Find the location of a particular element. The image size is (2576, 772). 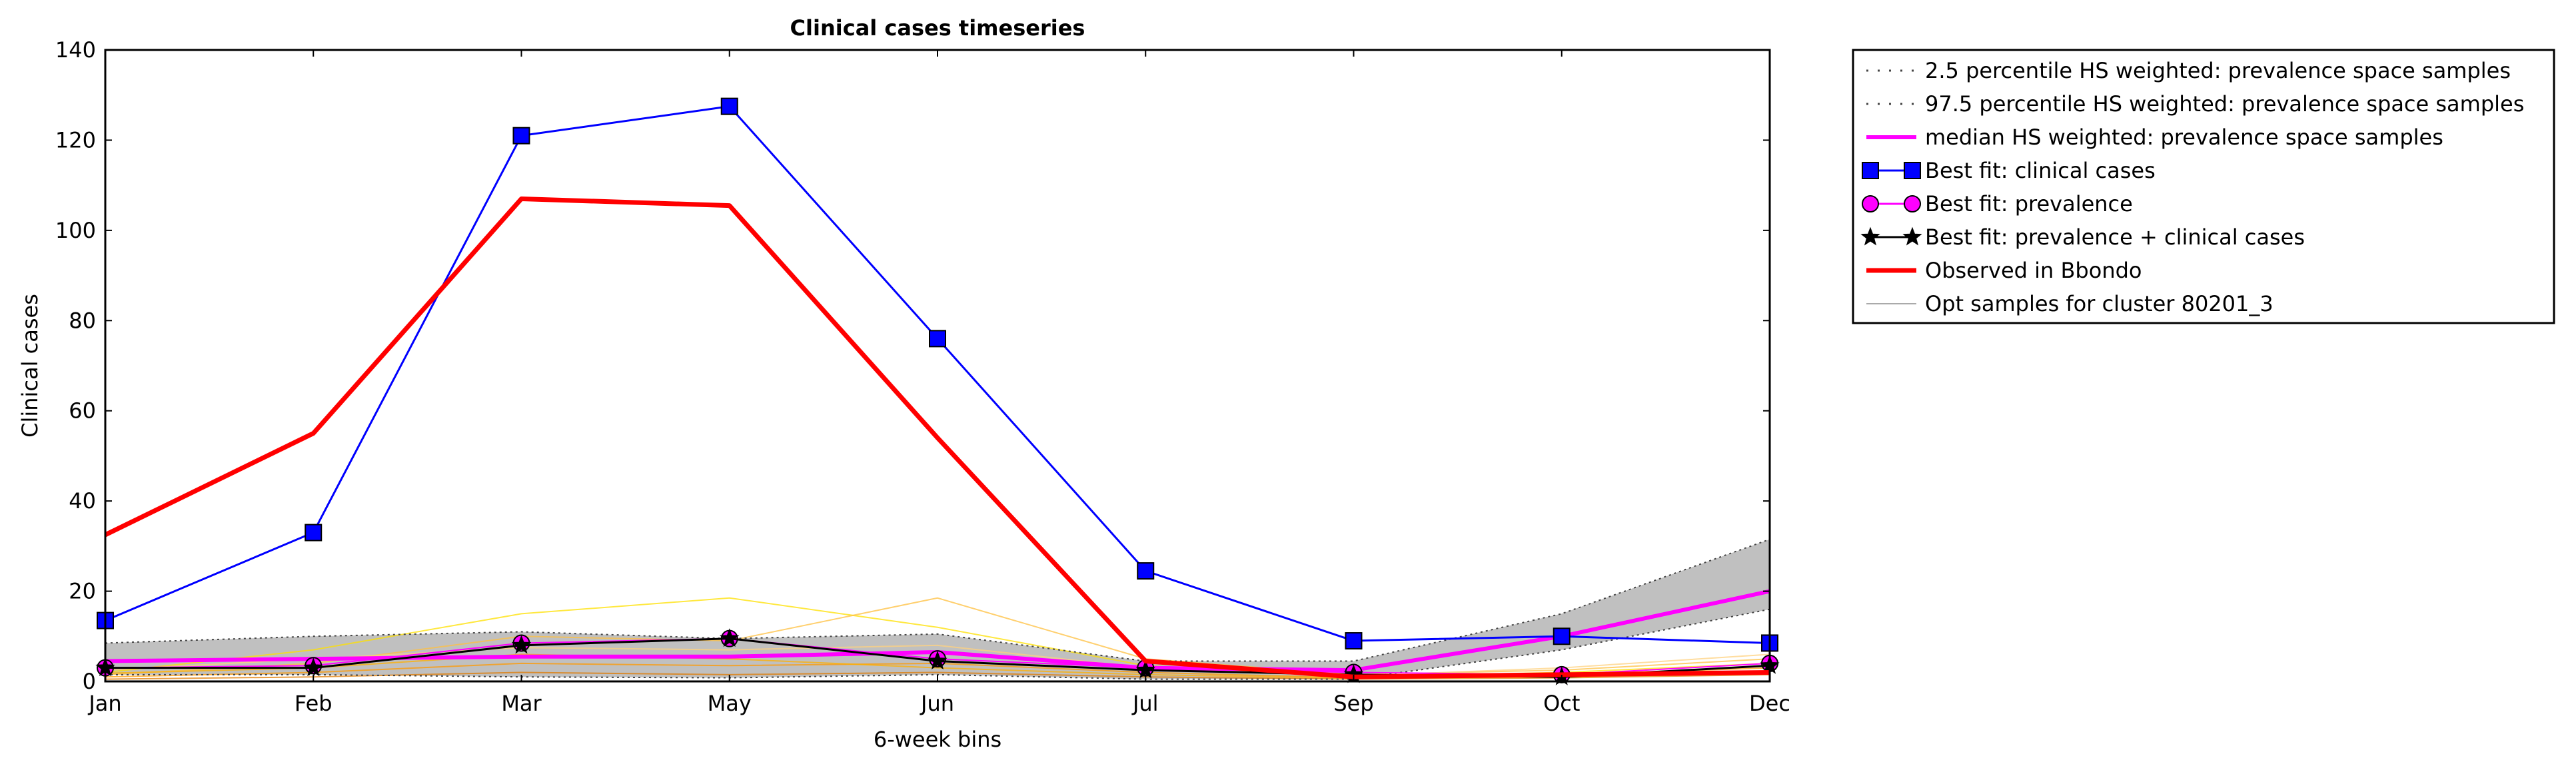

x-tick-label: May is located at coordinates (730, 703).